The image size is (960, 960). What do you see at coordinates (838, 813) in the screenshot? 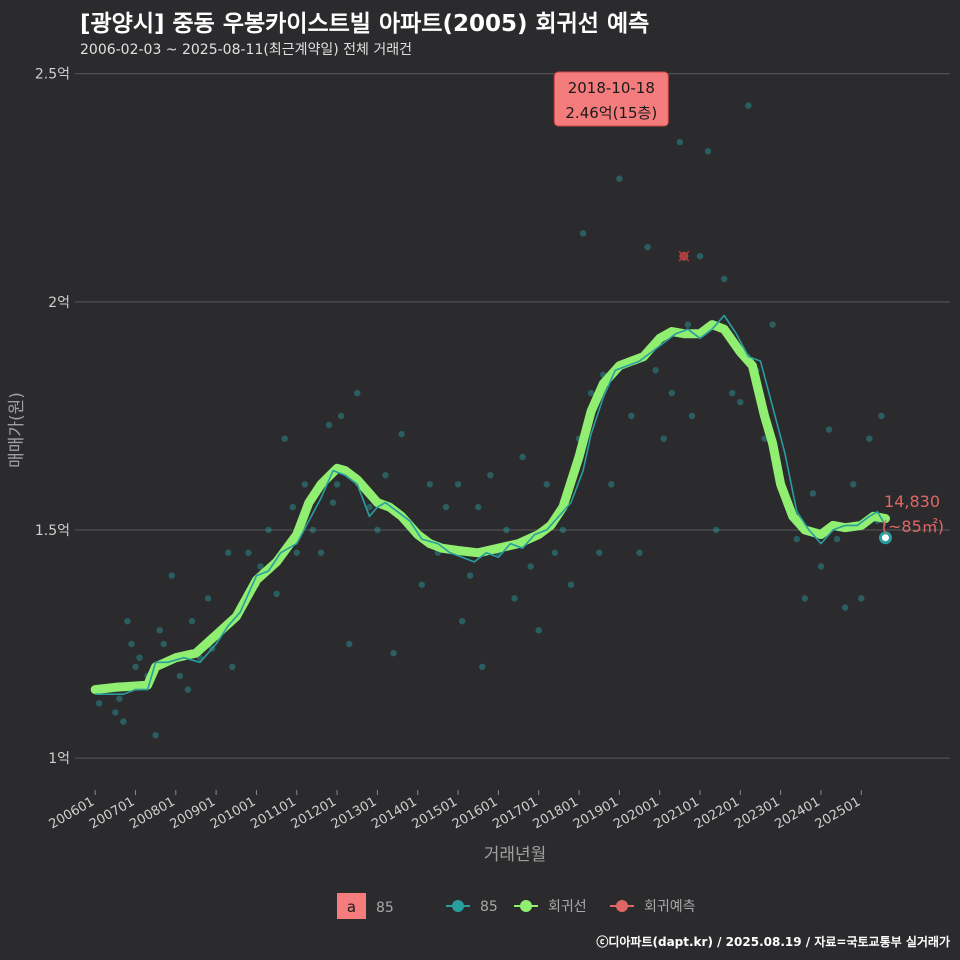
I see `x-tick-label: 202501` at bounding box center [838, 813].